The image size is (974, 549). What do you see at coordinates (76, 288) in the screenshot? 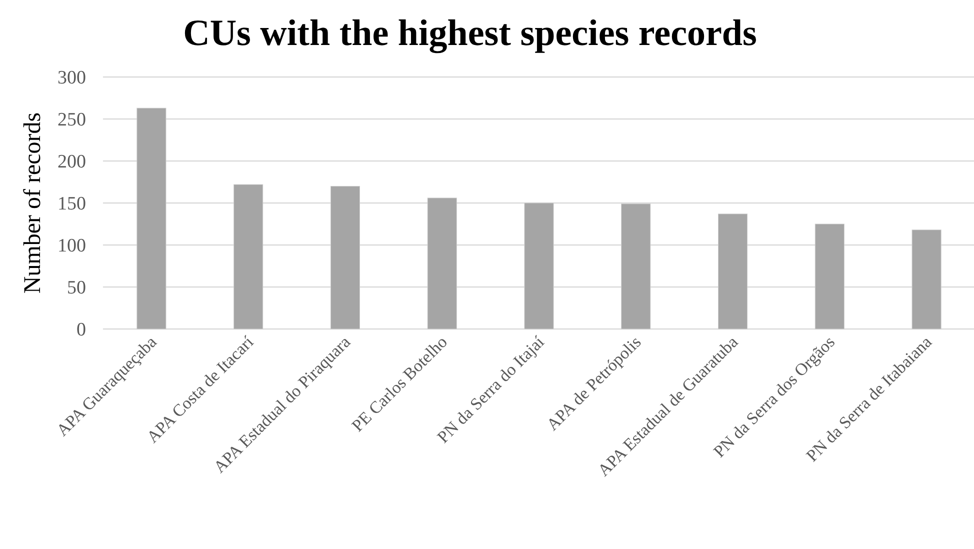
I see `y-tick-label: 50` at bounding box center [76, 288].